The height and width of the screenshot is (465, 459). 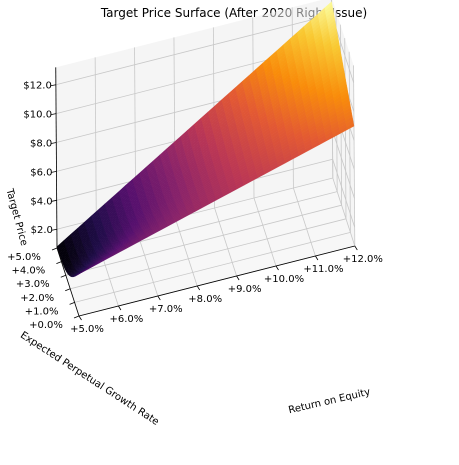 What do you see at coordinates (205, 299) in the screenshot?
I see `x-tick-label: +8.0%` at bounding box center [205, 299].